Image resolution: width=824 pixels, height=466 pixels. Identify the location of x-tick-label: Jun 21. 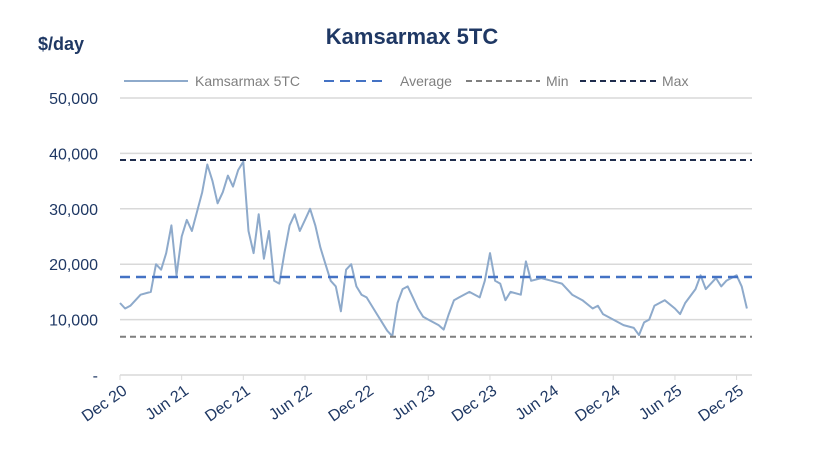
(167, 403).